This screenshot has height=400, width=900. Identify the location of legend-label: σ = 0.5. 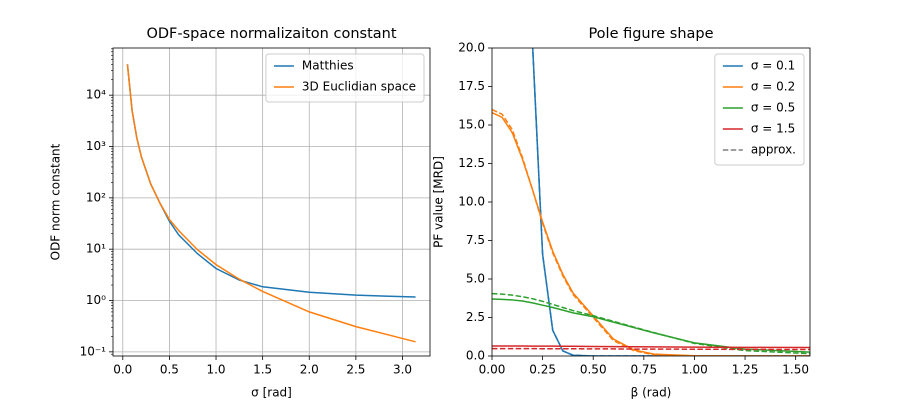
(773, 108).